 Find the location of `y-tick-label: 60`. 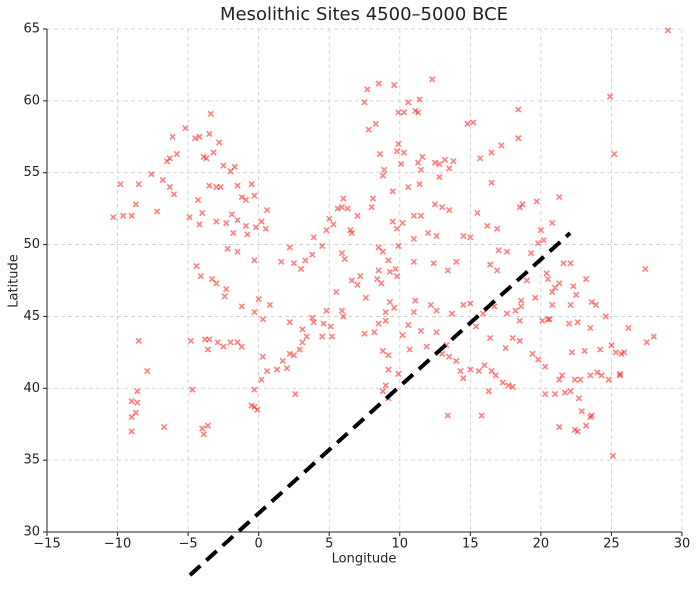

y-tick-label: 60 is located at coordinates (31, 100).